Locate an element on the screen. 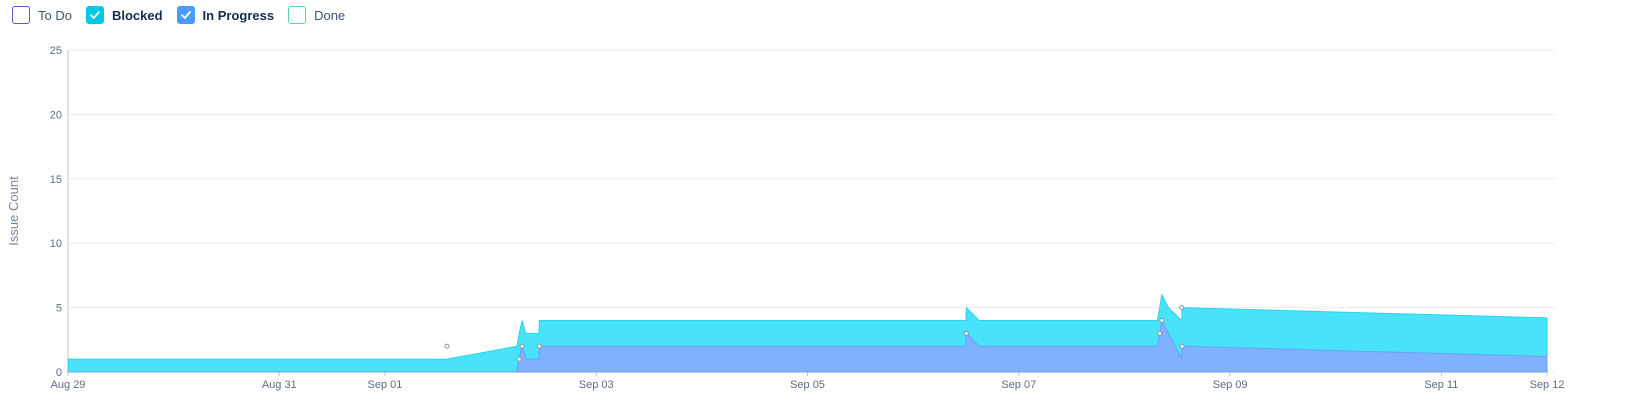 Image resolution: width=1639 pixels, height=416 pixels. legend-item-done: Done is located at coordinates (316, 15).